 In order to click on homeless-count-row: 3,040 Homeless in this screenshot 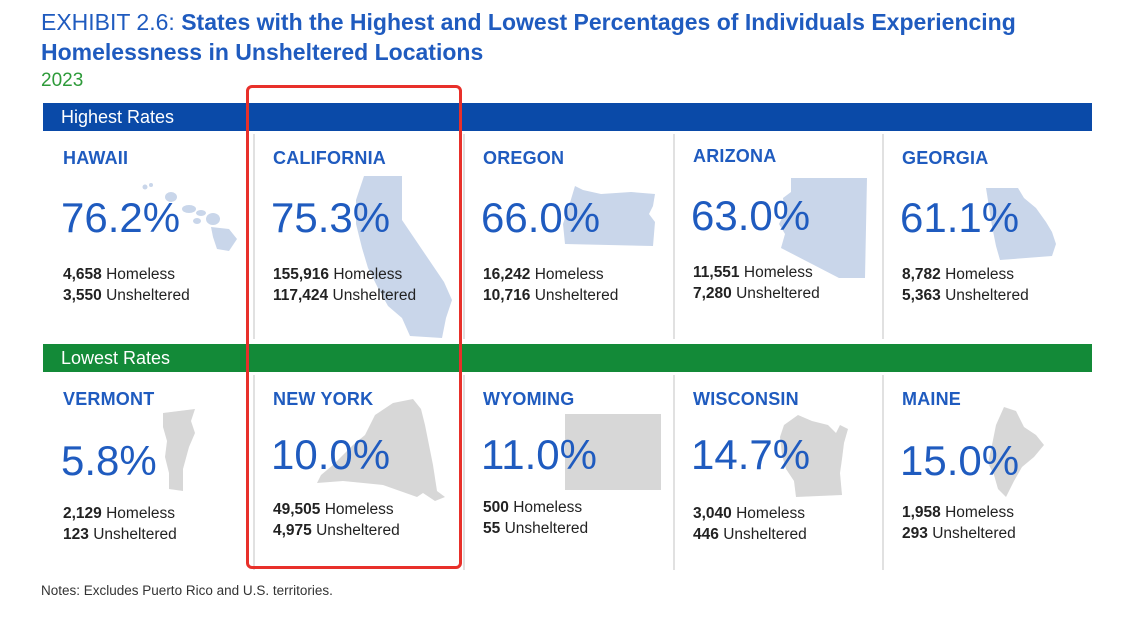, I will do `click(749, 514)`.